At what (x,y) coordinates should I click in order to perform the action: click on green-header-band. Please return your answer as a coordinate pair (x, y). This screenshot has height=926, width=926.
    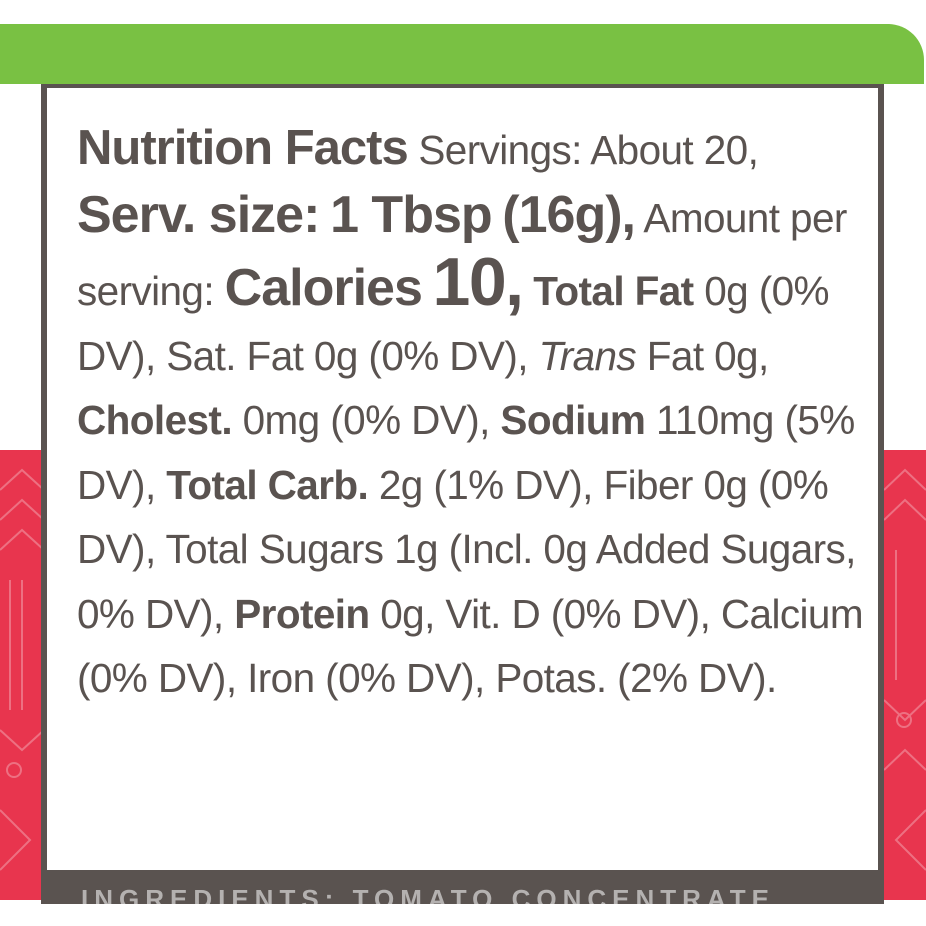
    Looking at the image, I should click on (462, 54).